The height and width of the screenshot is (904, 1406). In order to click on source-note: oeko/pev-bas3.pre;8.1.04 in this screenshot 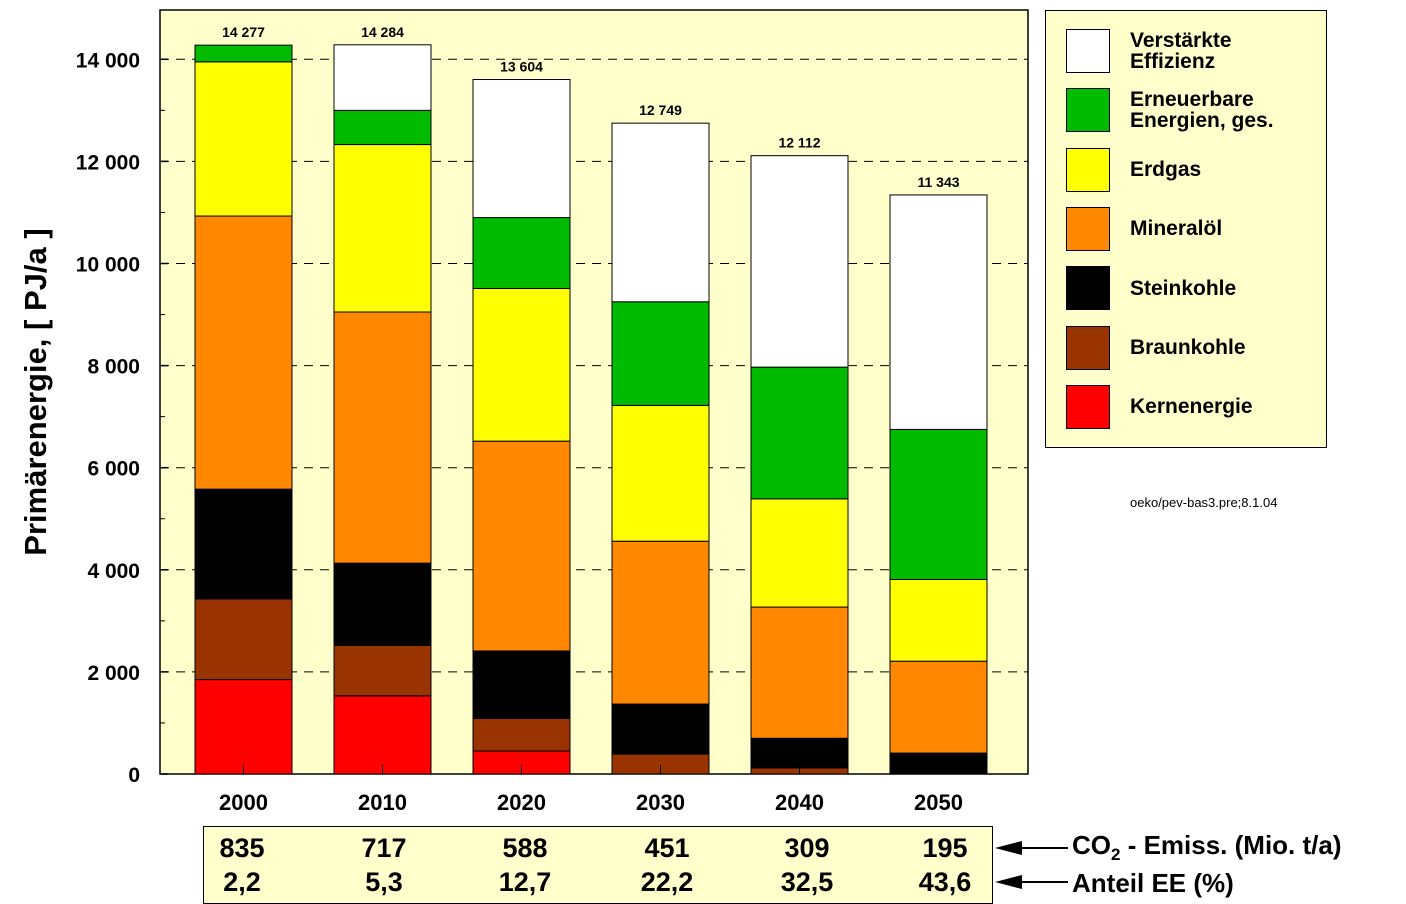, I will do `click(1204, 502)`.